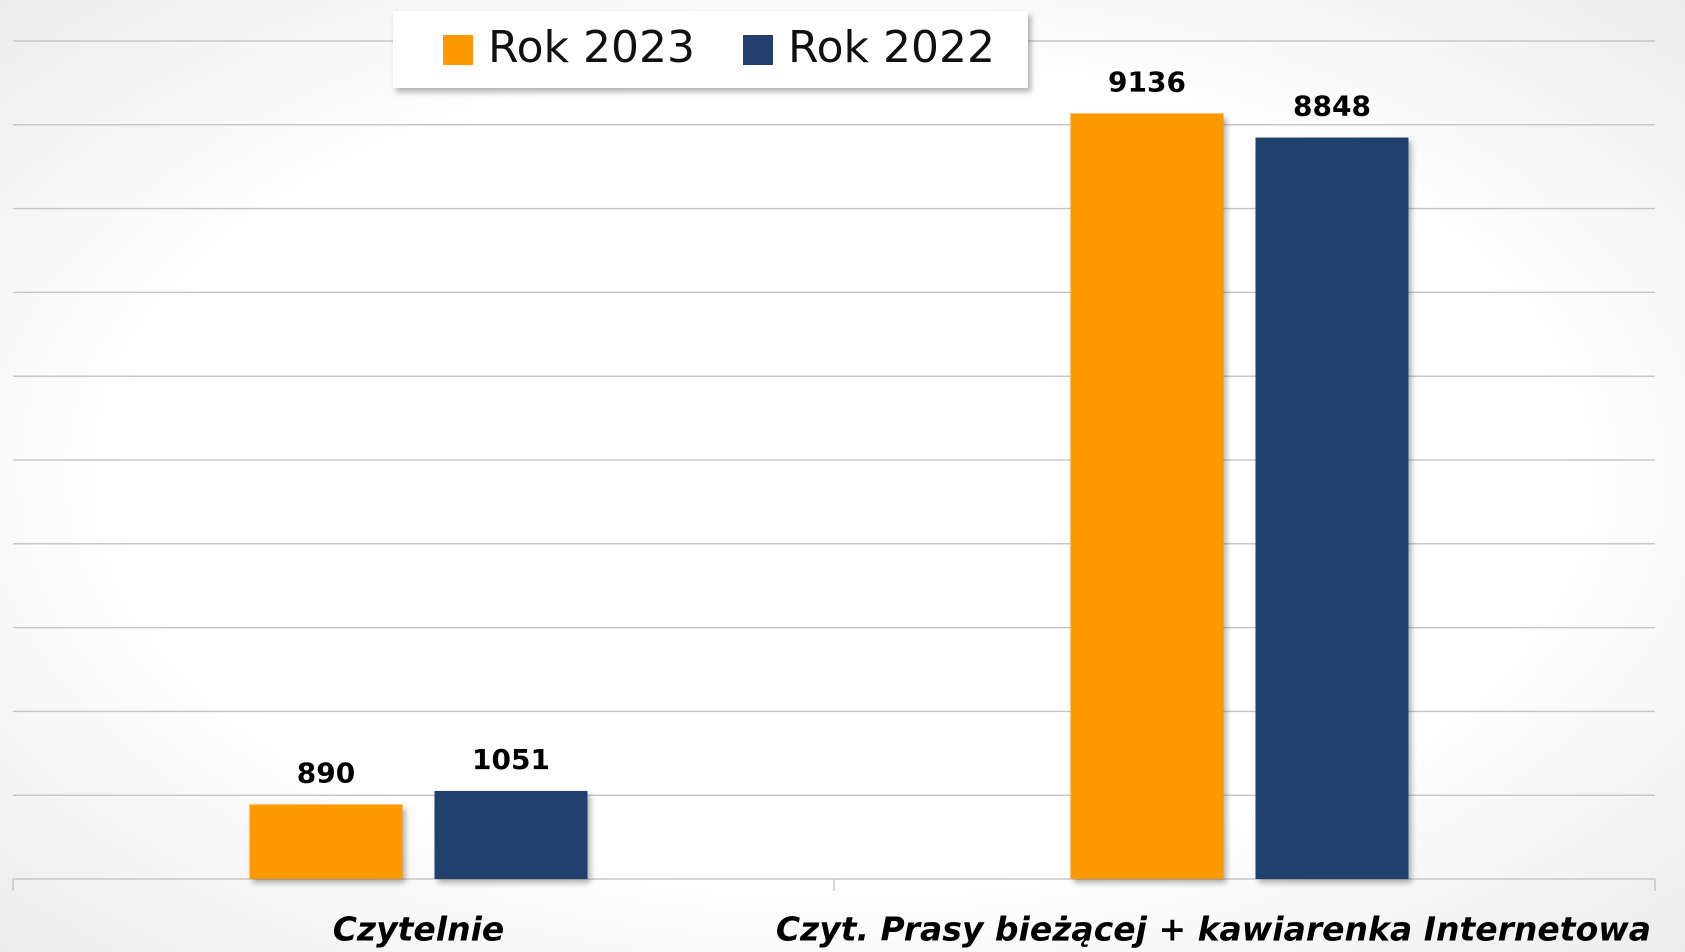 This screenshot has height=952, width=1685. I want to click on value-label: 1051, so click(511, 759).